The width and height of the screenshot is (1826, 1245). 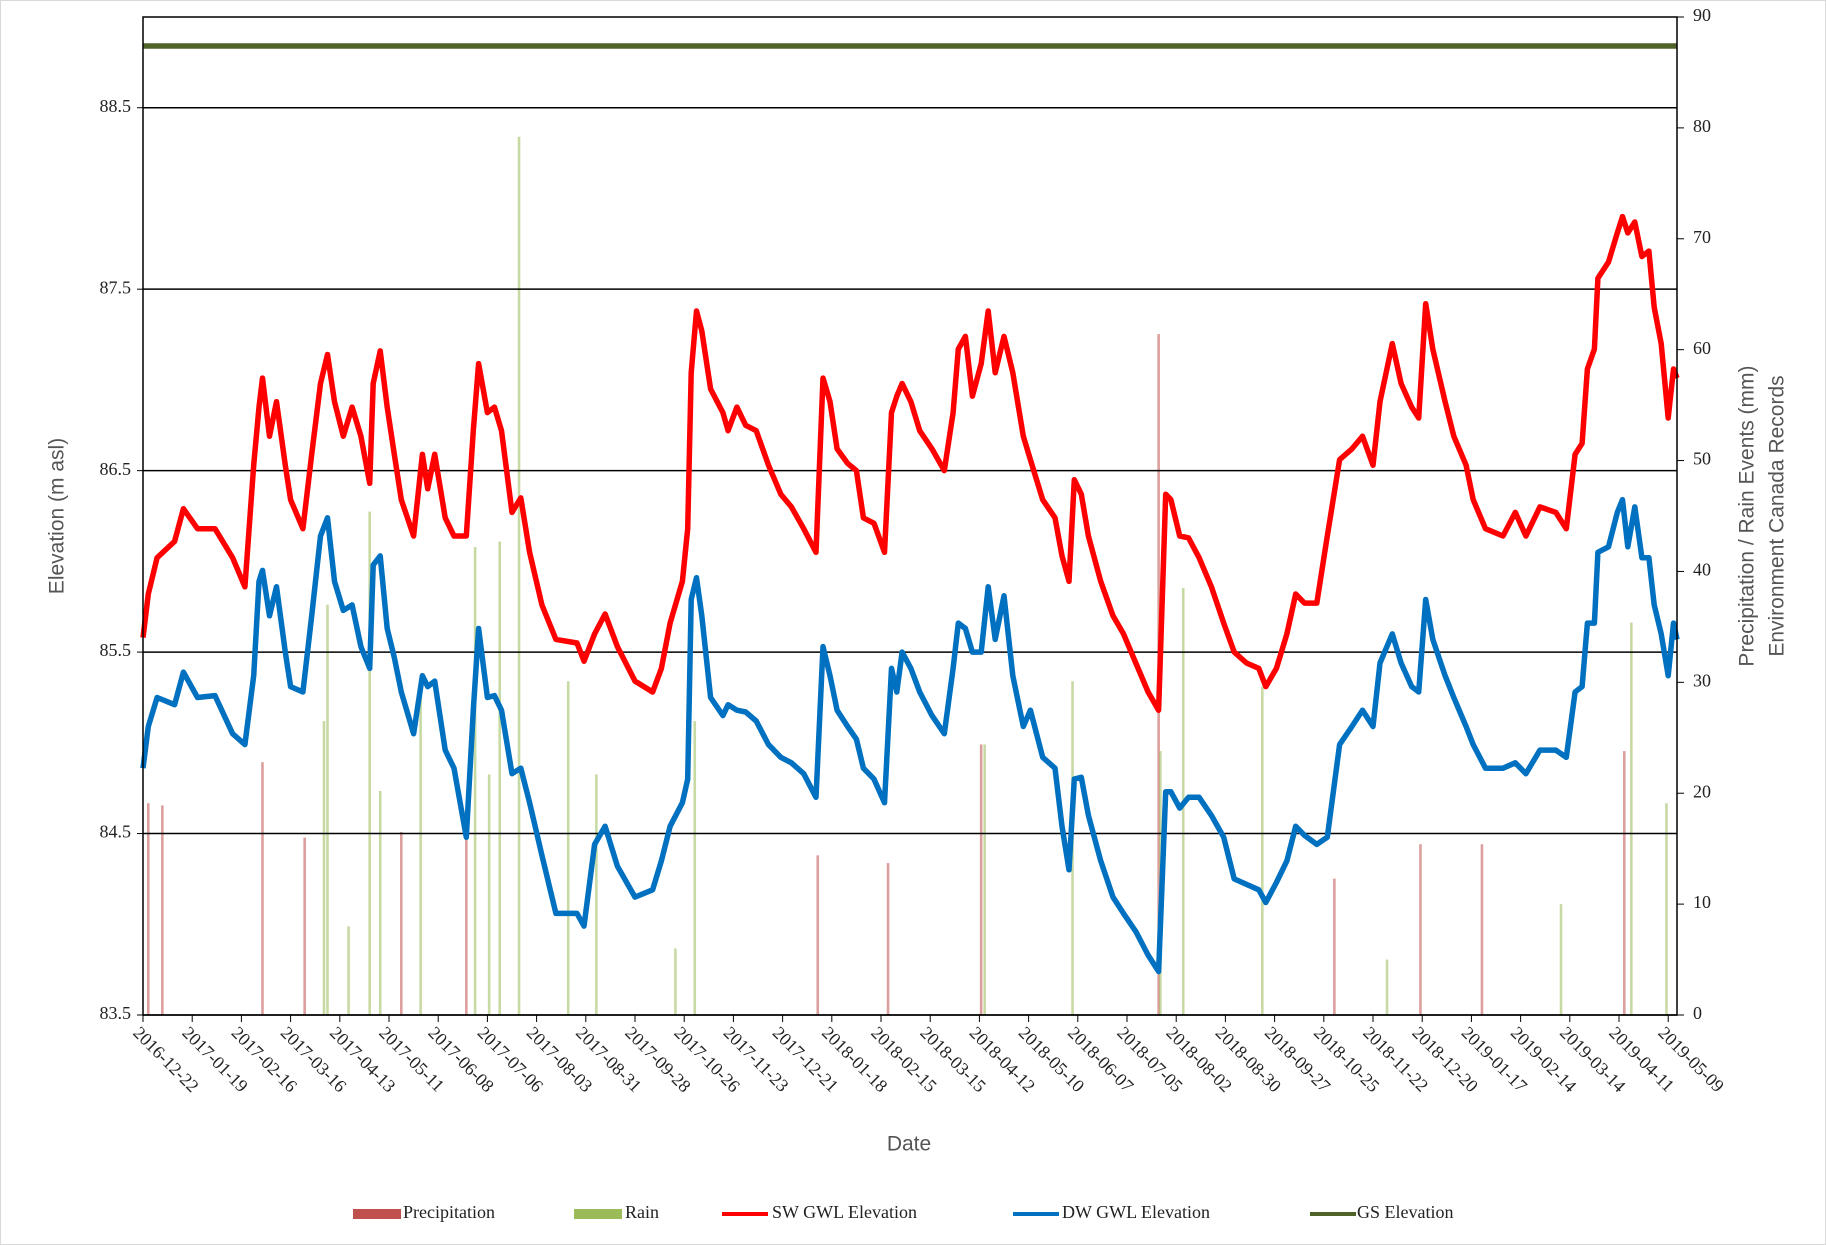 What do you see at coordinates (909, 1144) in the screenshot?
I see `x-axis-title: Date` at bounding box center [909, 1144].